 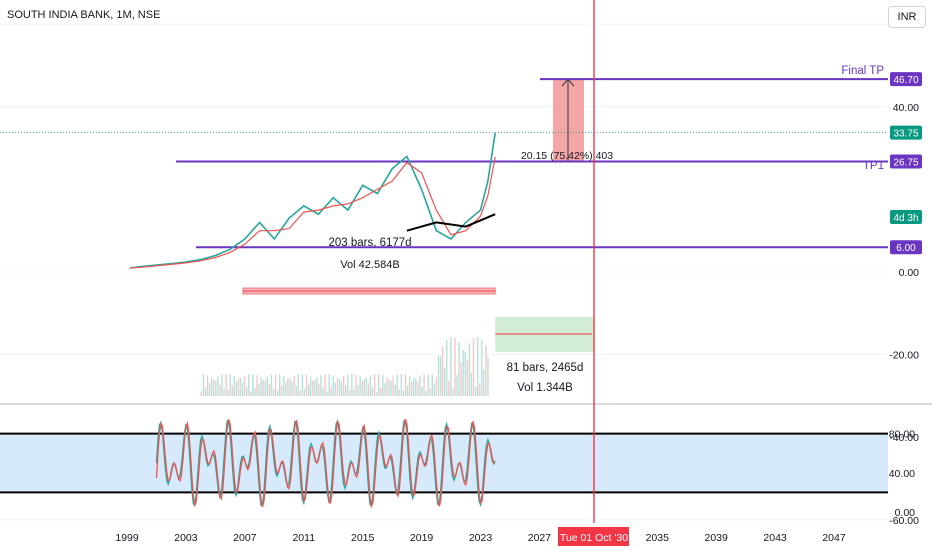 I want to click on tp1-label: TP1, so click(x=873, y=166).